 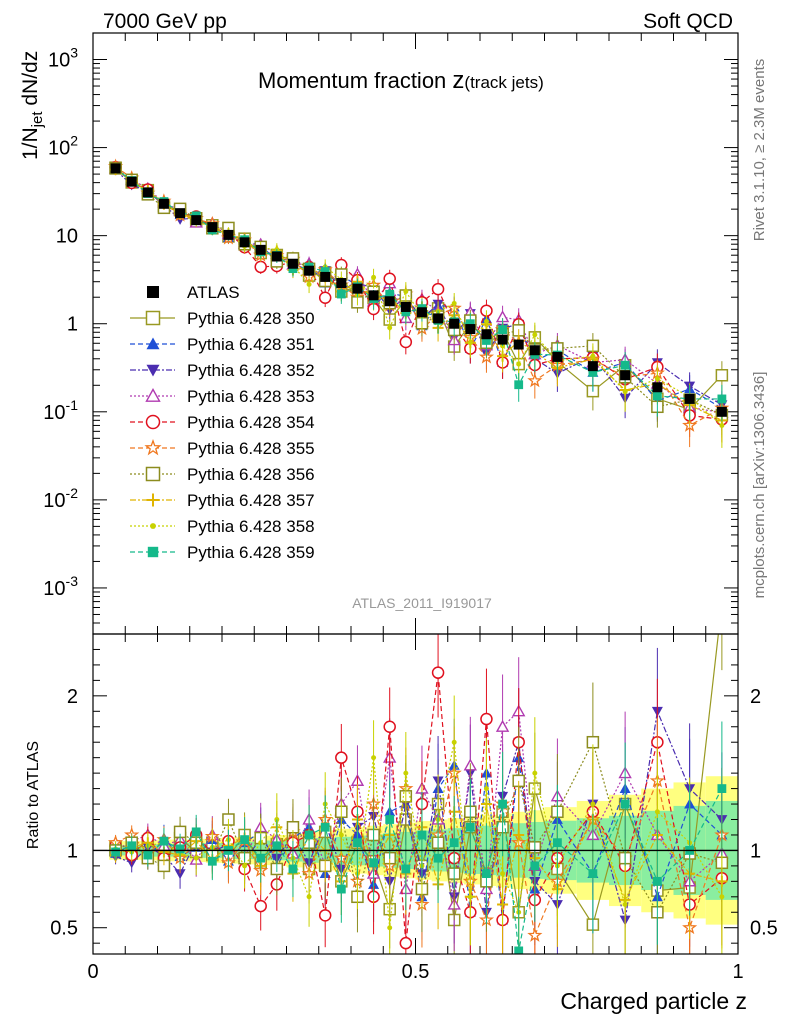 I want to click on x-tick-label: 1, so click(x=737, y=972).